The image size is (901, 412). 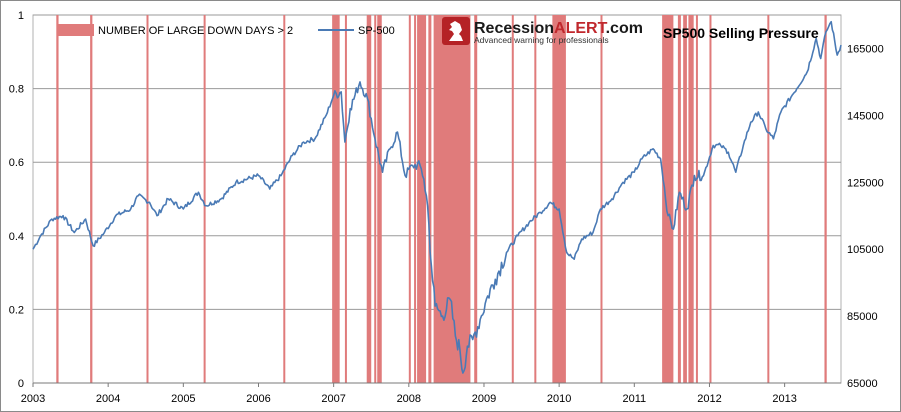 What do you see at coordinates (862, 384) in the screenshot?
I see `y-right-tick-label-0: 65000` at bounding box center [862, 384].